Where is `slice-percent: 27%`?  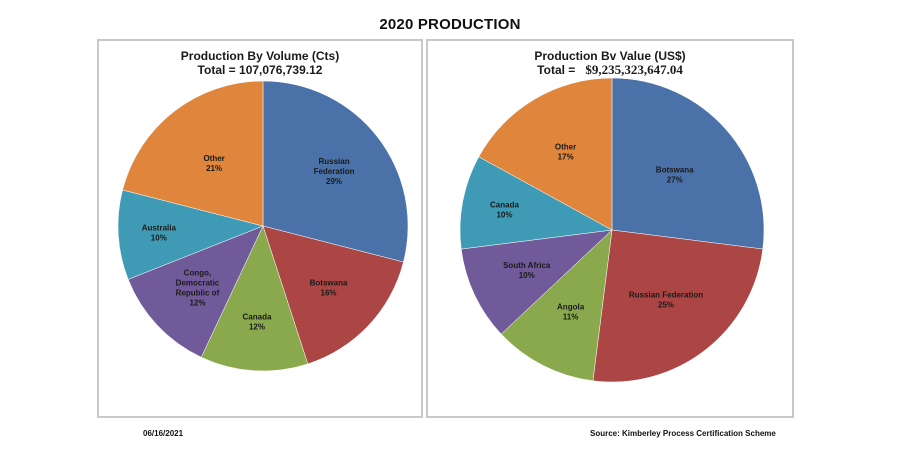 slice-percent: 27% is located at coordinates (675, 180).